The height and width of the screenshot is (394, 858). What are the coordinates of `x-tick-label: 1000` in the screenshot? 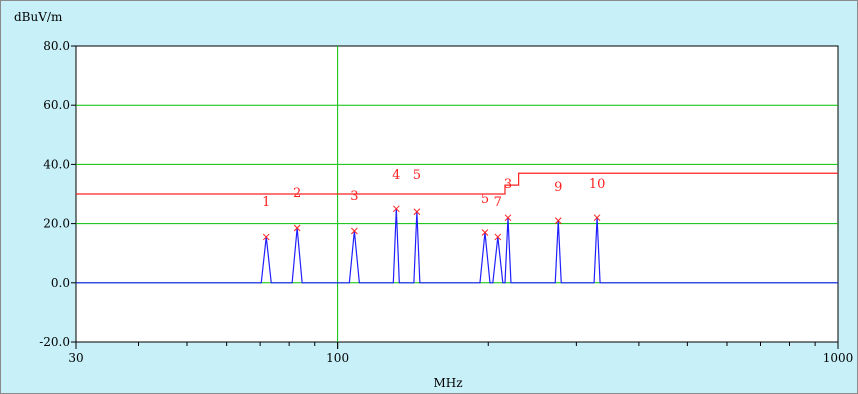 It's located at (838, 358).